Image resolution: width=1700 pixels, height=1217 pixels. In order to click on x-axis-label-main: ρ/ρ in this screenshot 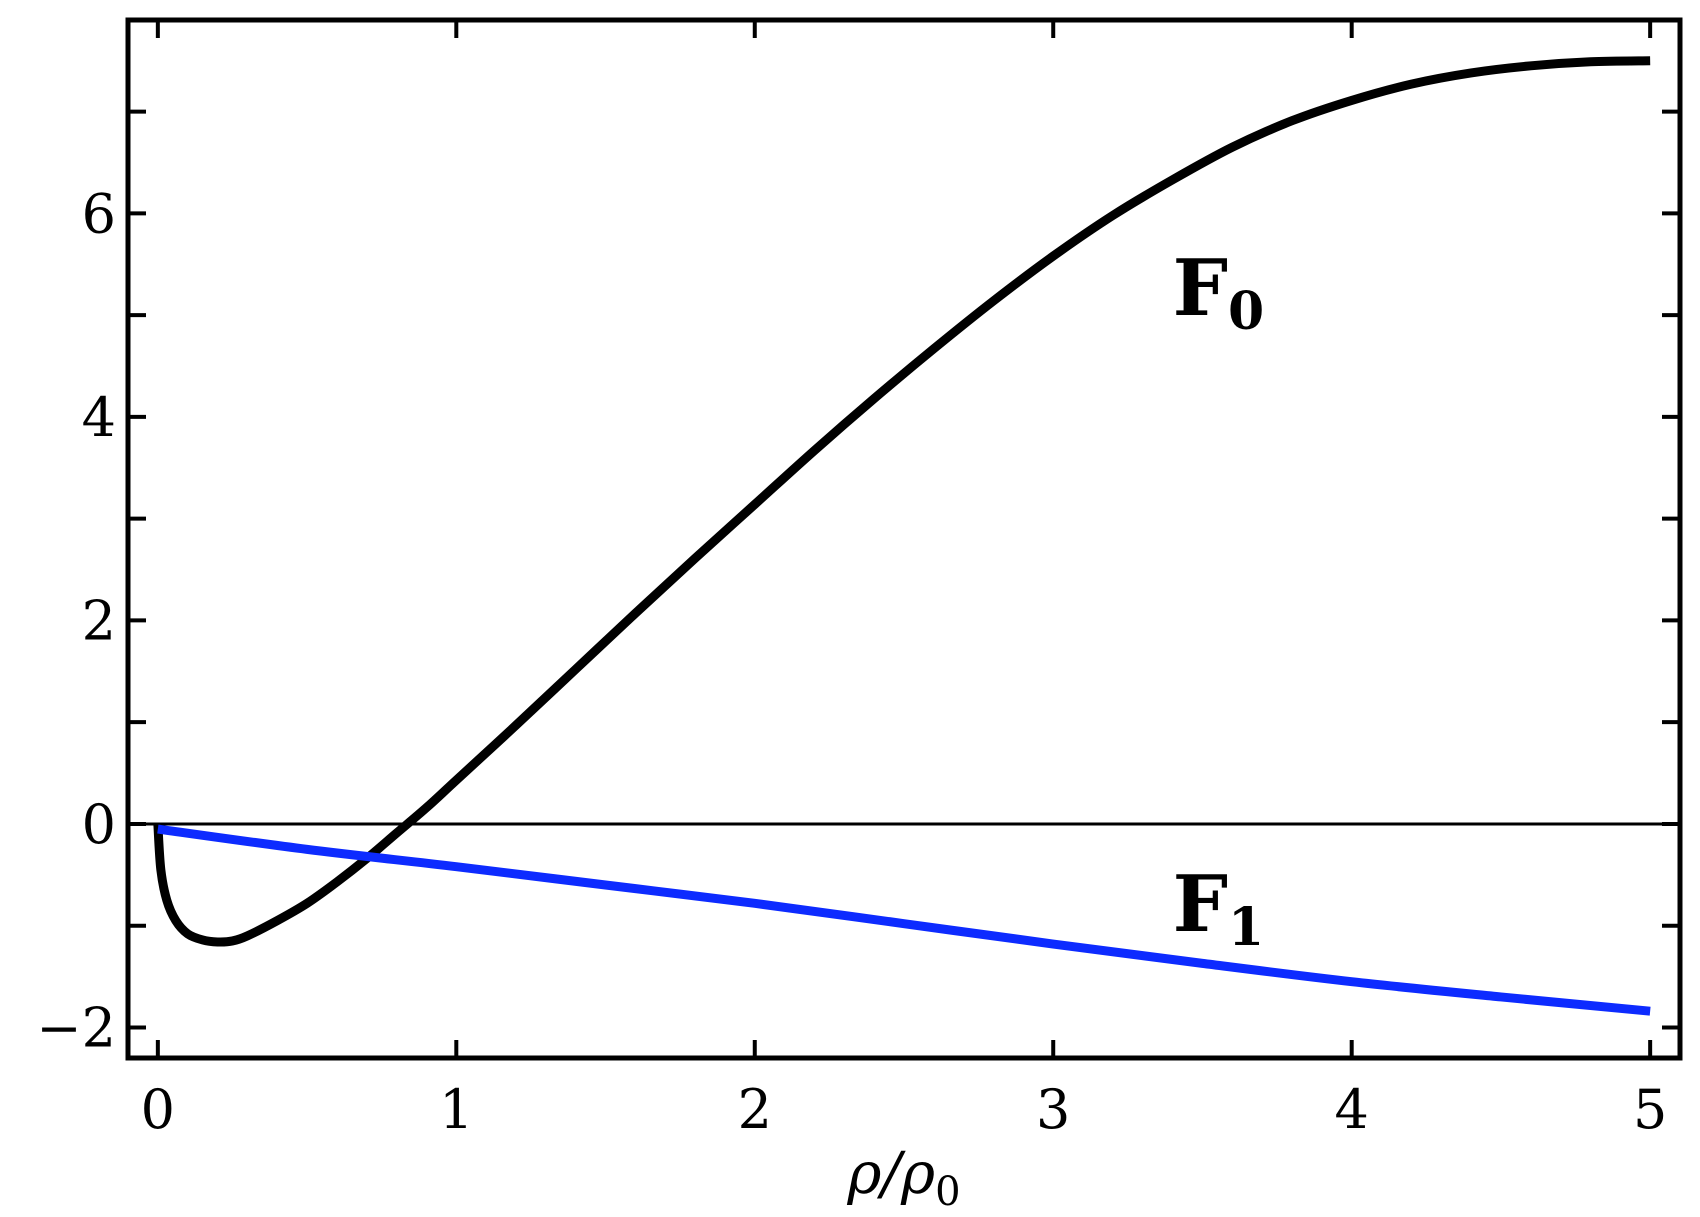, I will do `click(890, 1173)`.